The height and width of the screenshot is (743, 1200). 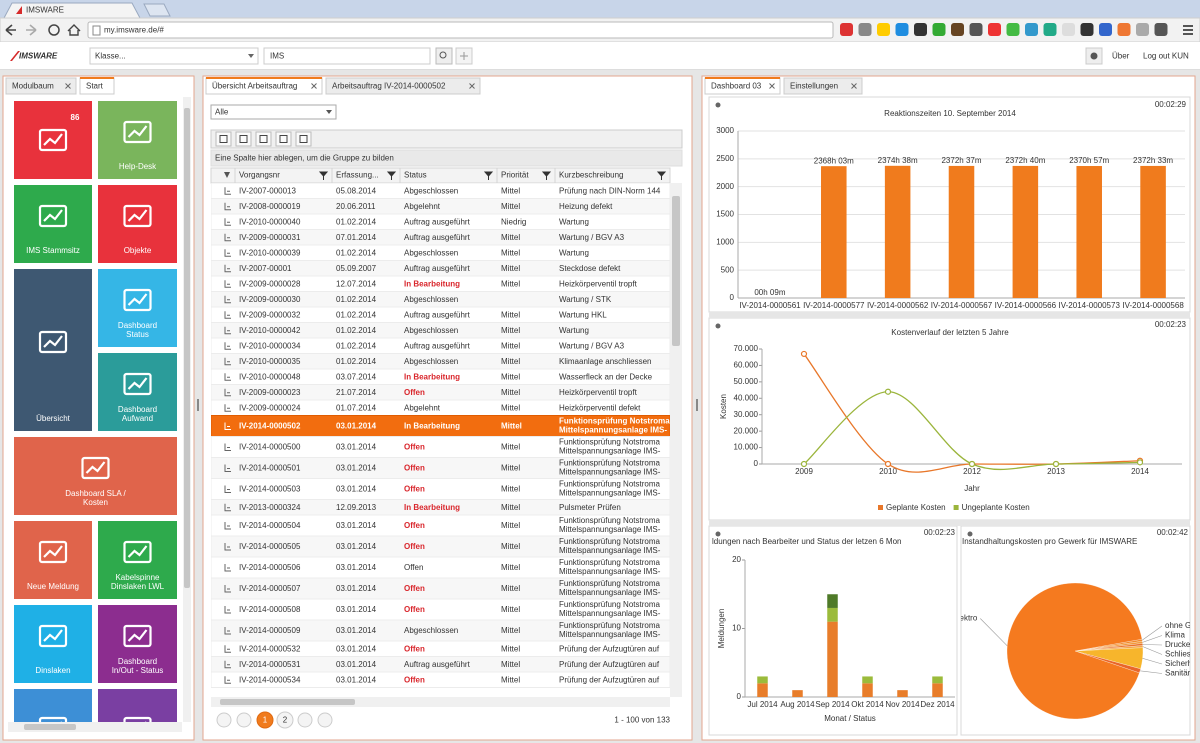 What do you see at coordinates (52, 670) in the screenshot?
I see `tile-label: Dinslaken` at bounding box center [52, 670].